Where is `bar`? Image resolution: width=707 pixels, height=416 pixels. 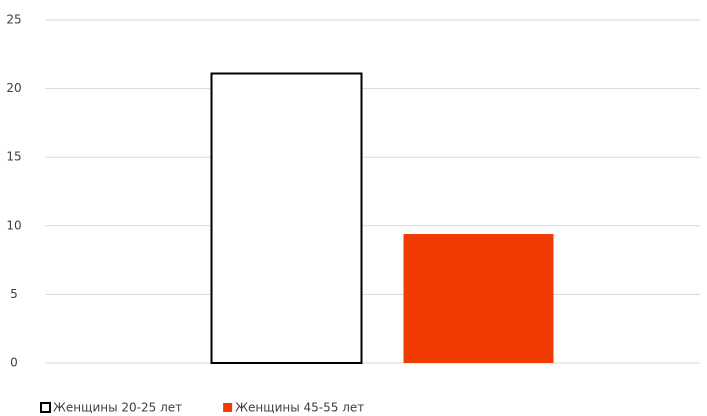 bar is located at coordinates (478, 298).